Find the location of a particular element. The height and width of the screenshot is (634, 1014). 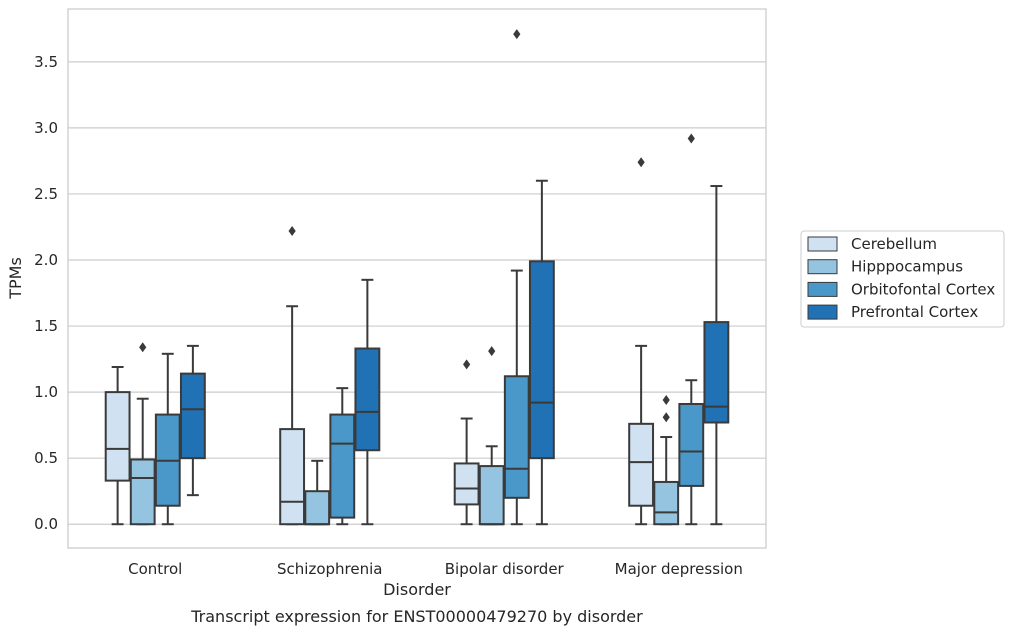

y-tick-label: 3.0 is located at coordinates (46, 128).